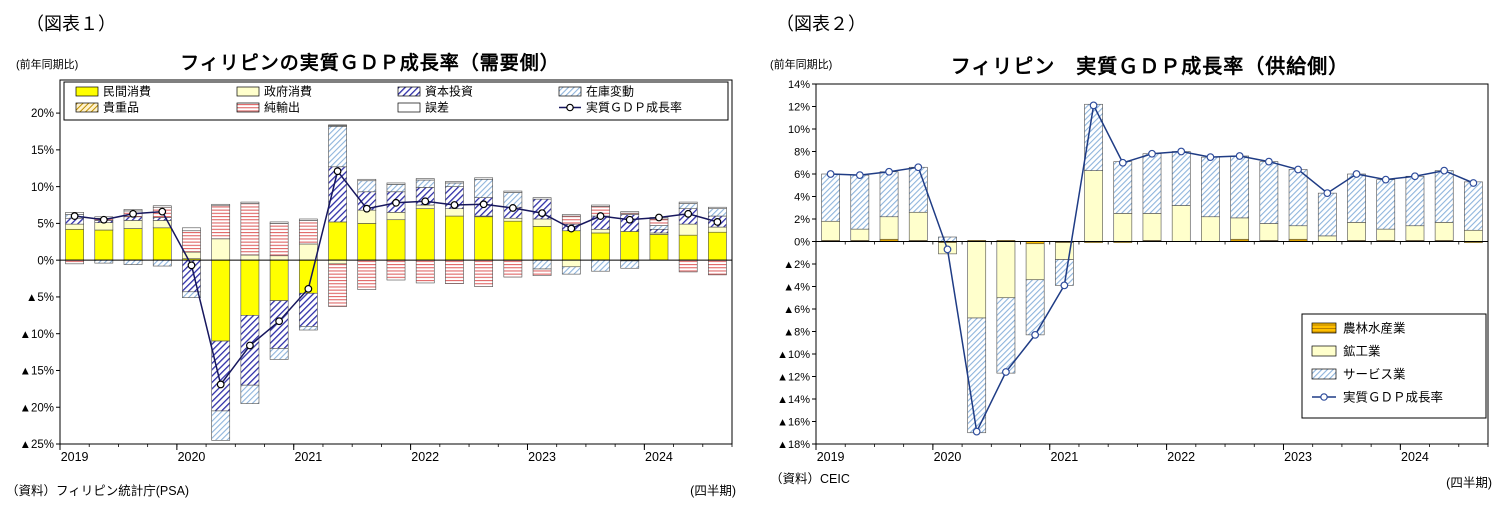  What do you see at coordinates (40, 298) in the screenshot?
I see `svg-text: ▲5%` at bounding box center [40, 298].